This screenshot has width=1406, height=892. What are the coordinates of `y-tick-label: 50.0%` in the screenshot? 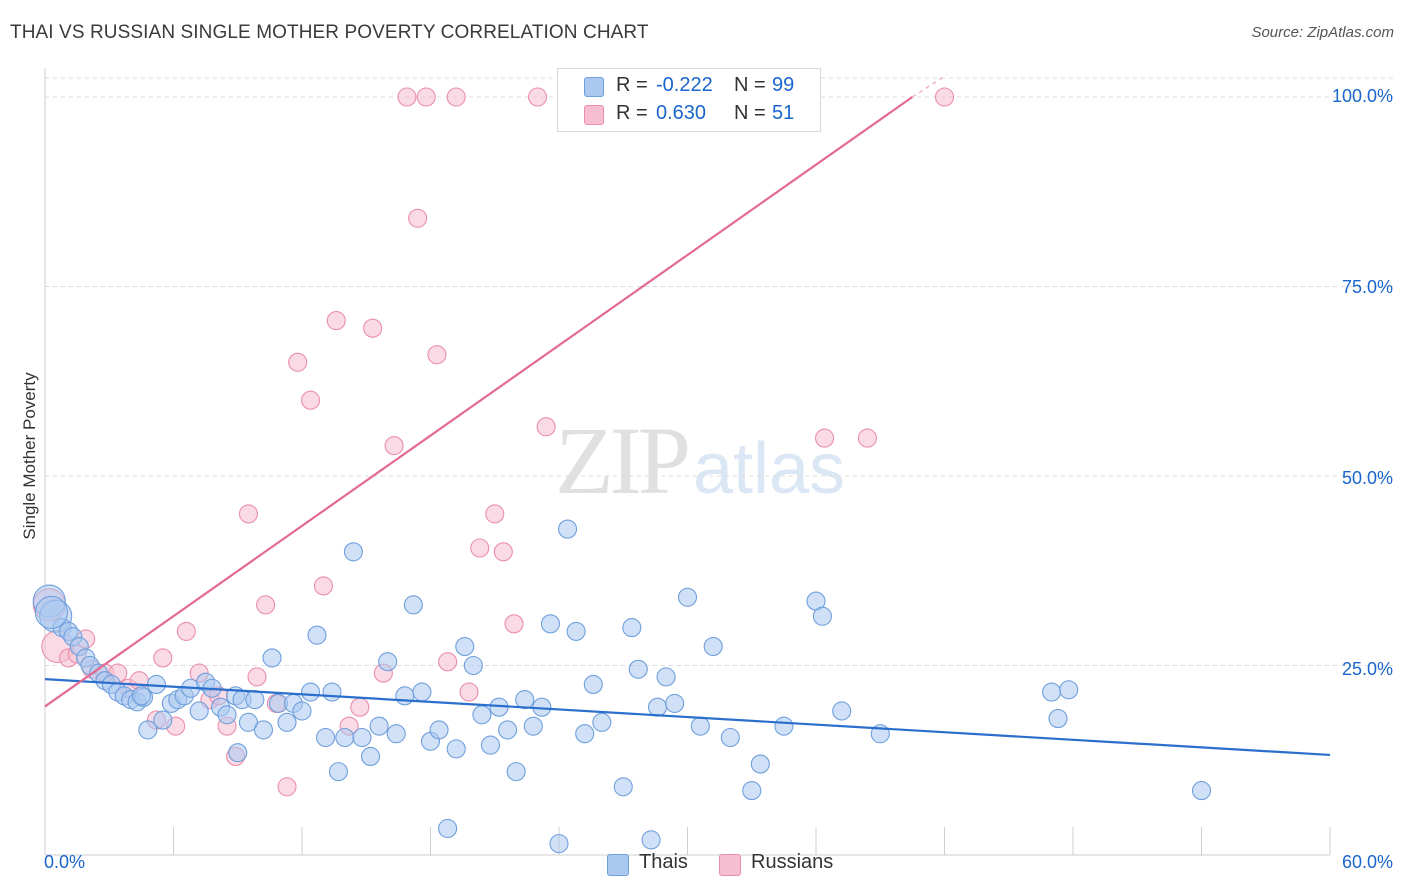 It's located at (1367, 478).